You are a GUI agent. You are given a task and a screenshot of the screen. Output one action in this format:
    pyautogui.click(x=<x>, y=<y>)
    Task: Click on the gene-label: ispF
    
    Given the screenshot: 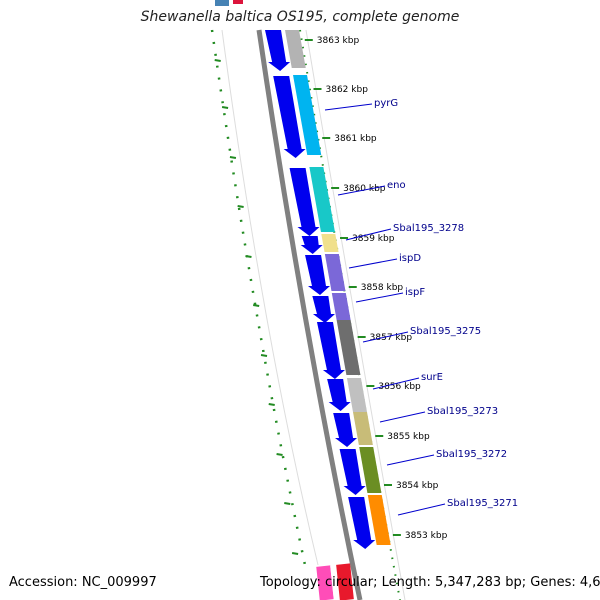 What is the action you would take?
    pyautogui.click(x=415, y=292)
    